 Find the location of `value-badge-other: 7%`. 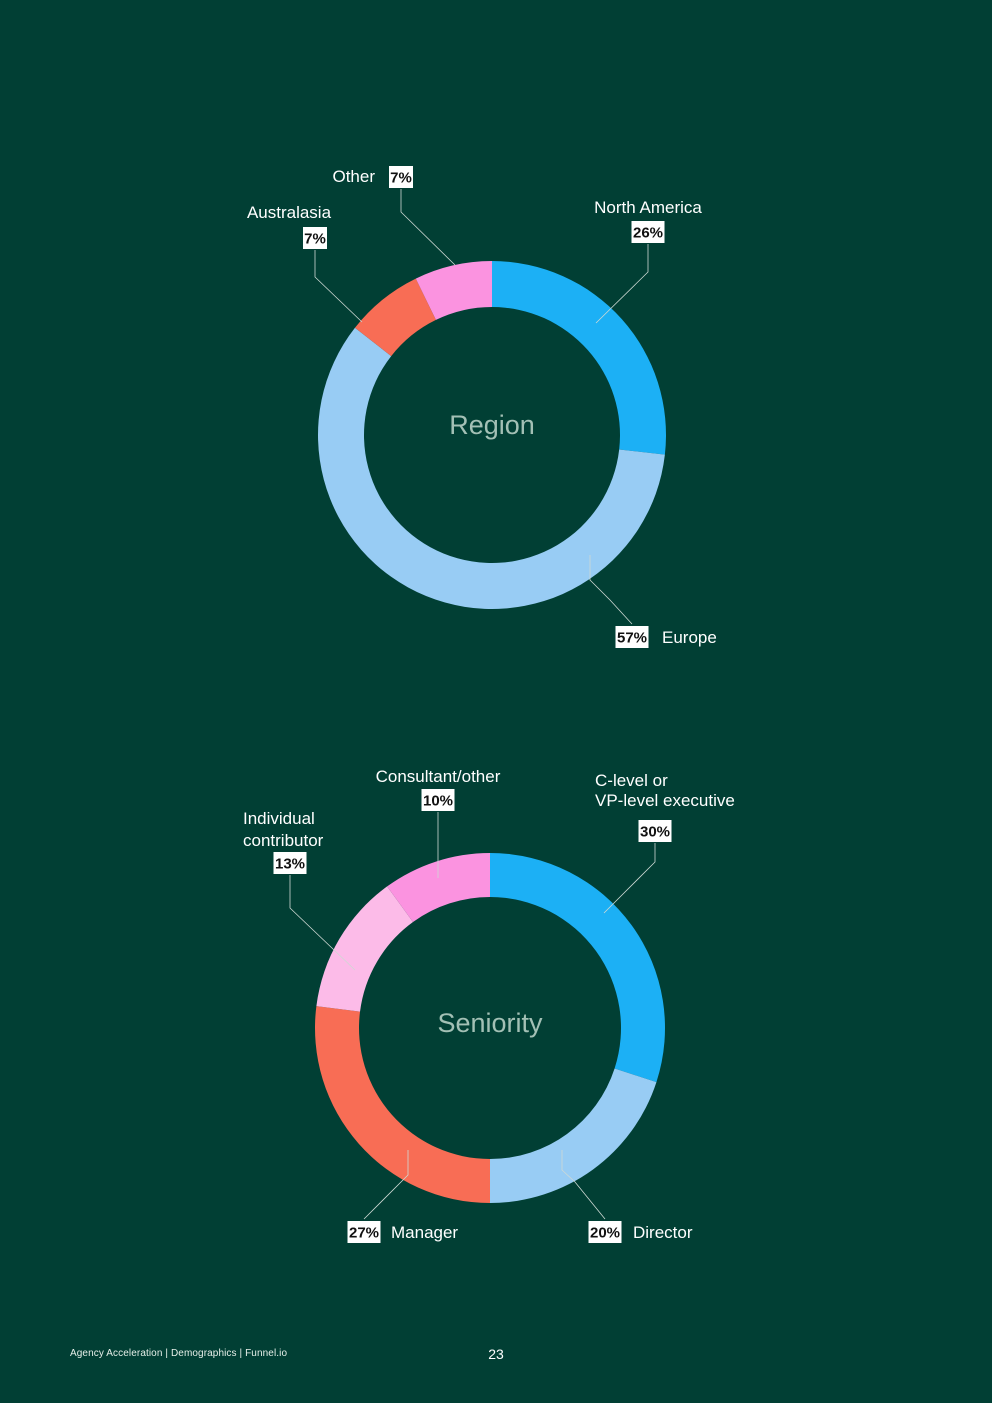

value-badge-other: 7% is located at coordinates (401, 177).